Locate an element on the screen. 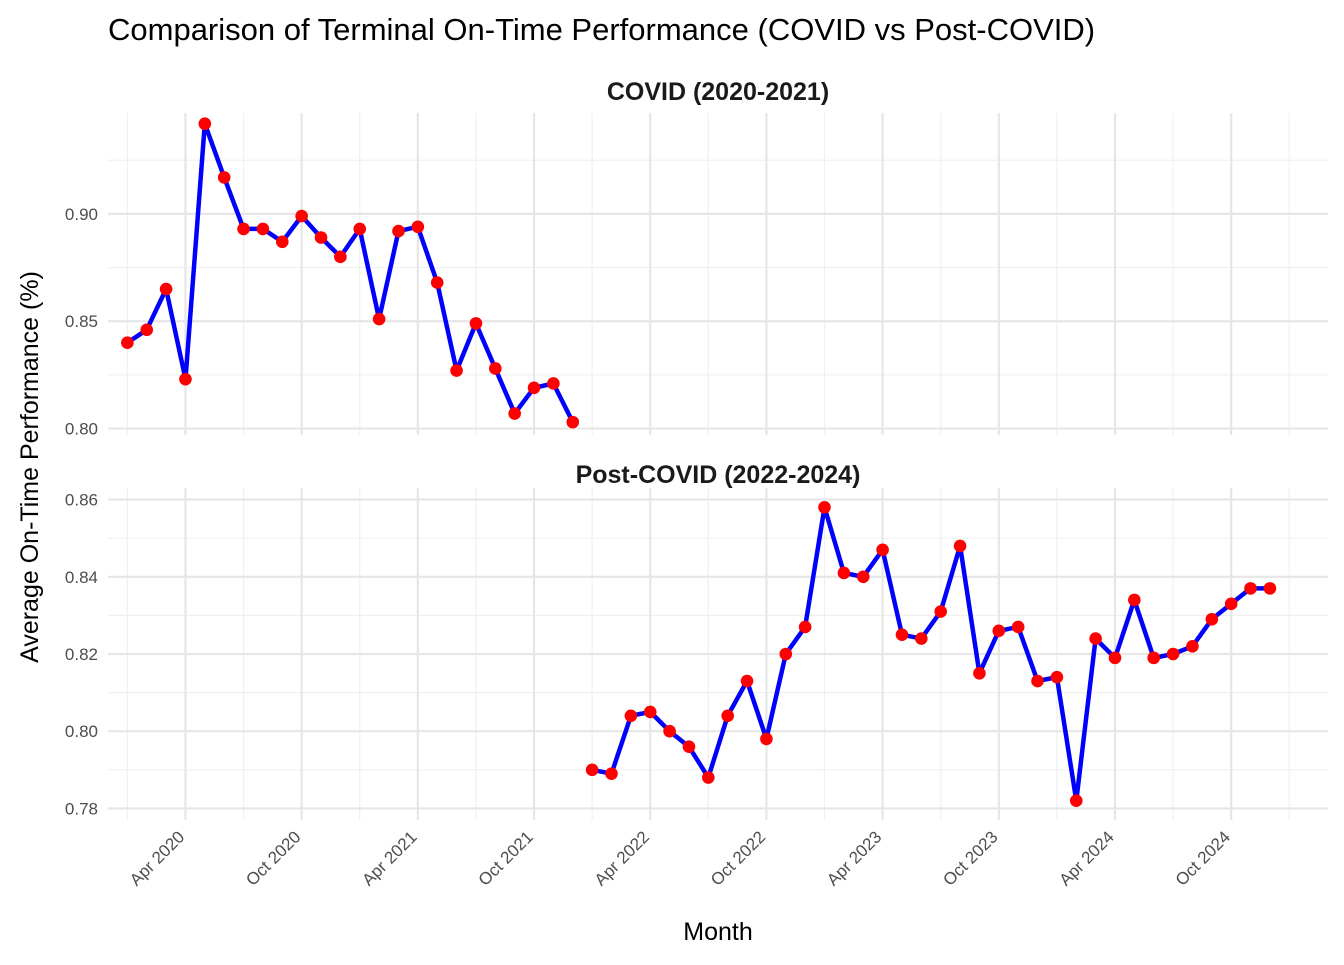 This screenshot has width=1344, height=965. x-tick-label: Apr 2020 is located at coordinates (157, 858).